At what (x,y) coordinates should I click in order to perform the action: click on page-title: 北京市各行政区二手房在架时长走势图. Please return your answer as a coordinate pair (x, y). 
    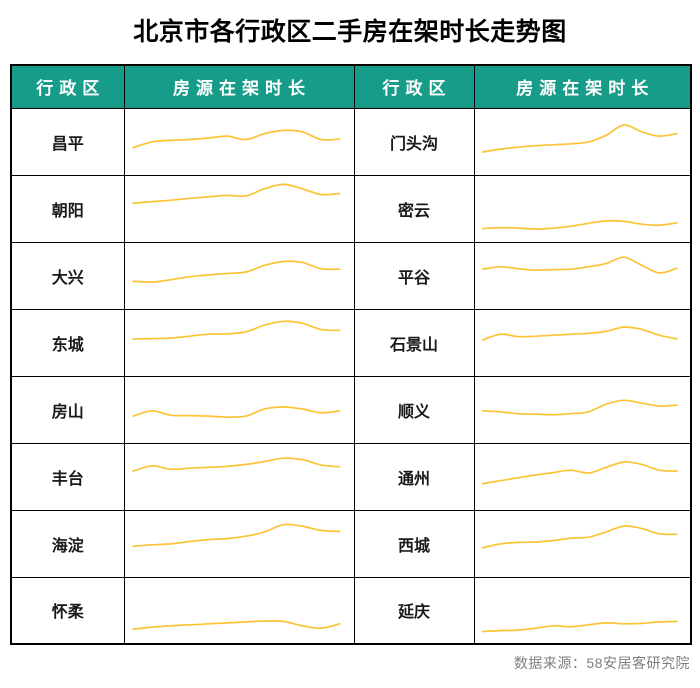
    Looking at the image, I should click on (350, 32).